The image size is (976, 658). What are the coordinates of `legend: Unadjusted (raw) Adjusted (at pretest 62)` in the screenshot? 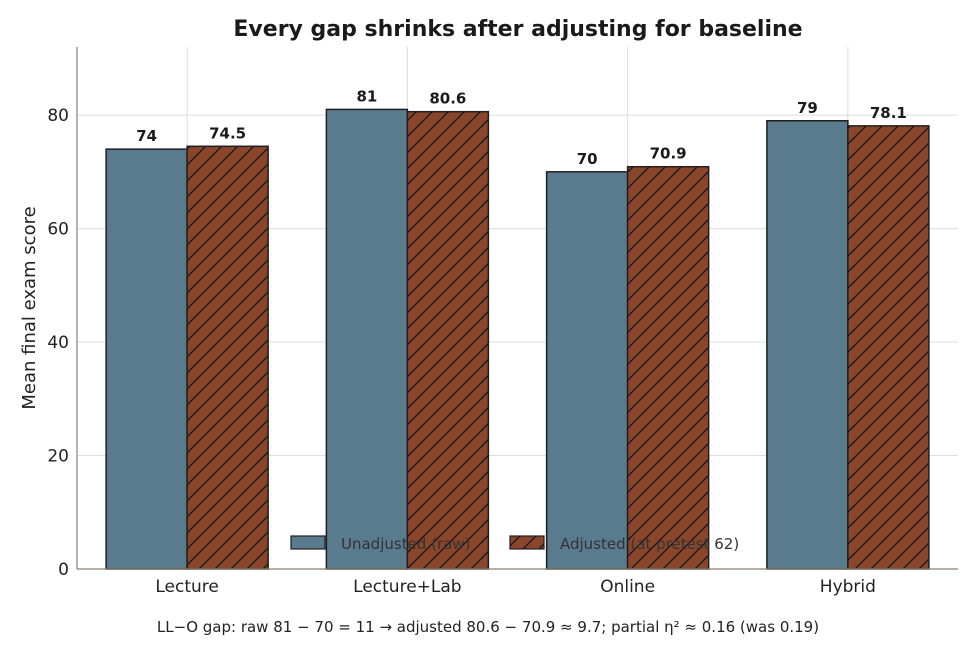 It's located at (514, 544).